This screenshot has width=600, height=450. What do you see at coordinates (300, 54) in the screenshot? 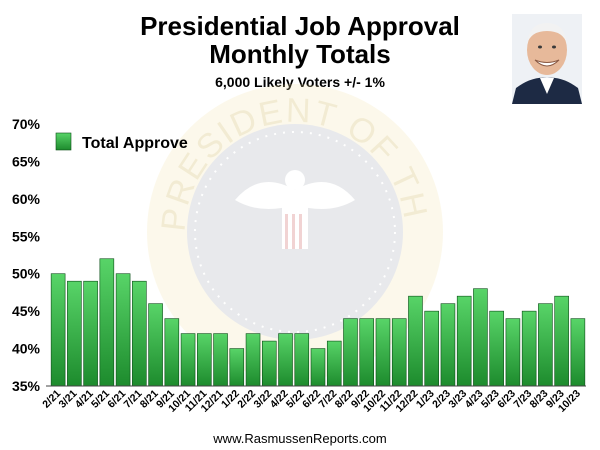
I see `title-line-2: Monthly Totals` at bounding box center [300, 54].